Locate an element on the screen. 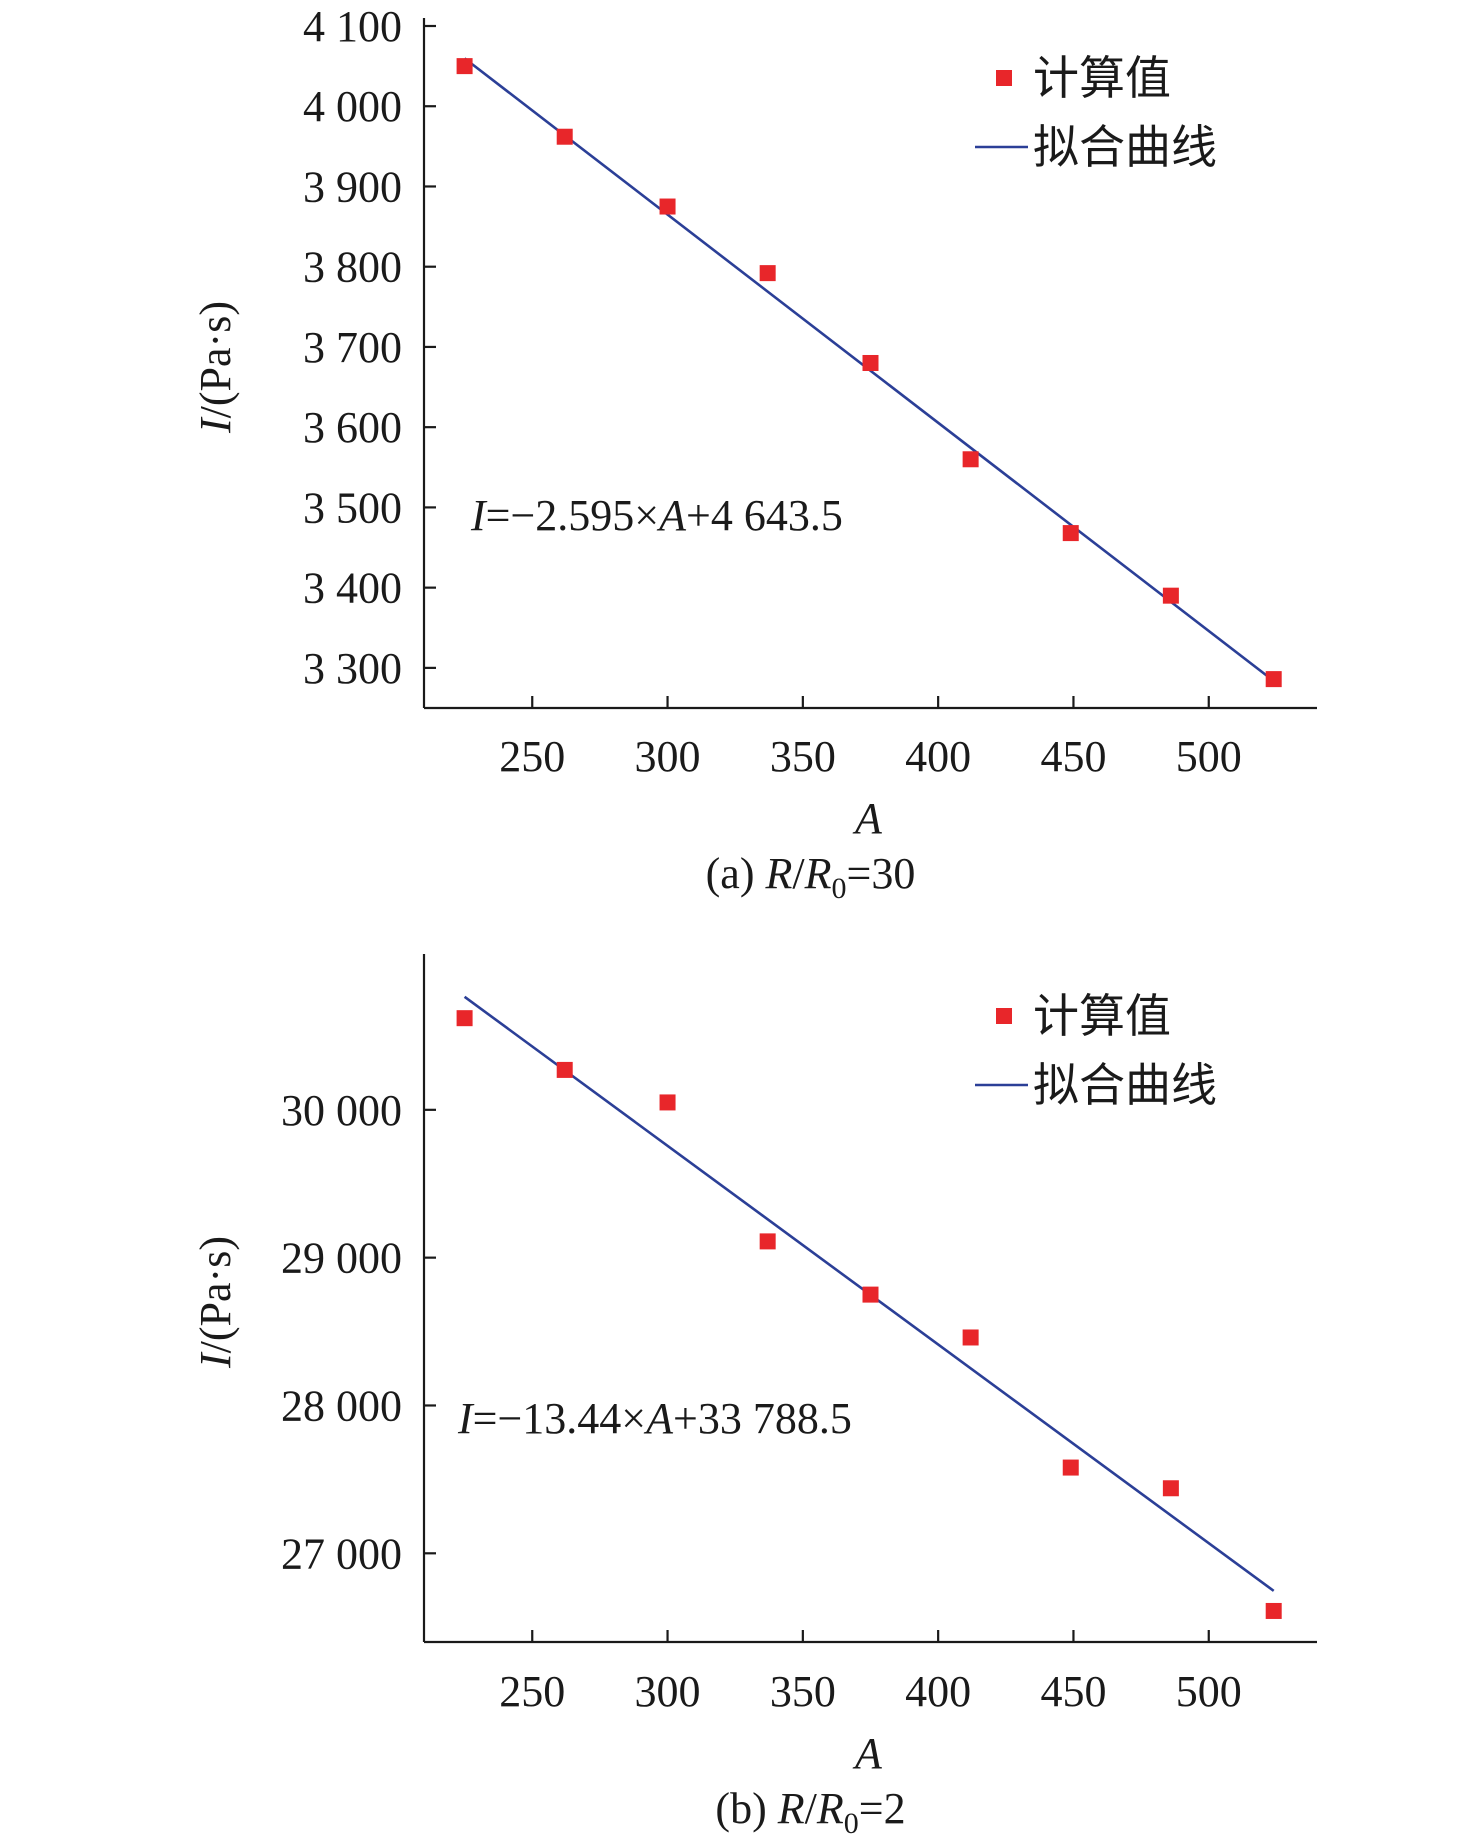 The height and width of the screenshot is (1838, 1476). y-tick-label: 3 500 is located at coordinates (352, 507).